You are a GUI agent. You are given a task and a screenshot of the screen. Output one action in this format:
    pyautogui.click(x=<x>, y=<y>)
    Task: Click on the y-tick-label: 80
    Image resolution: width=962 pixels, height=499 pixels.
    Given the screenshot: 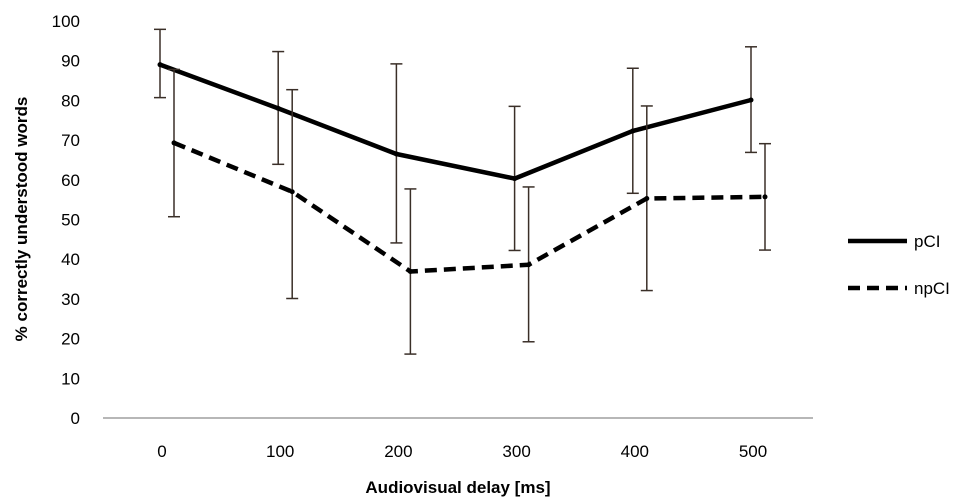 What is the action you would take?
    pyautogui.click(x=70, y=100)
    